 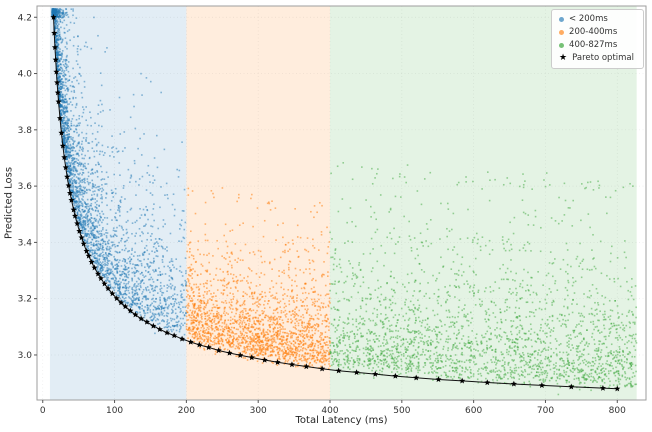 What do you see at coordinates (603, 58) in the screenshot?
I see `legend-item-label: Pareto optimal` at bounding box center [603, 58].